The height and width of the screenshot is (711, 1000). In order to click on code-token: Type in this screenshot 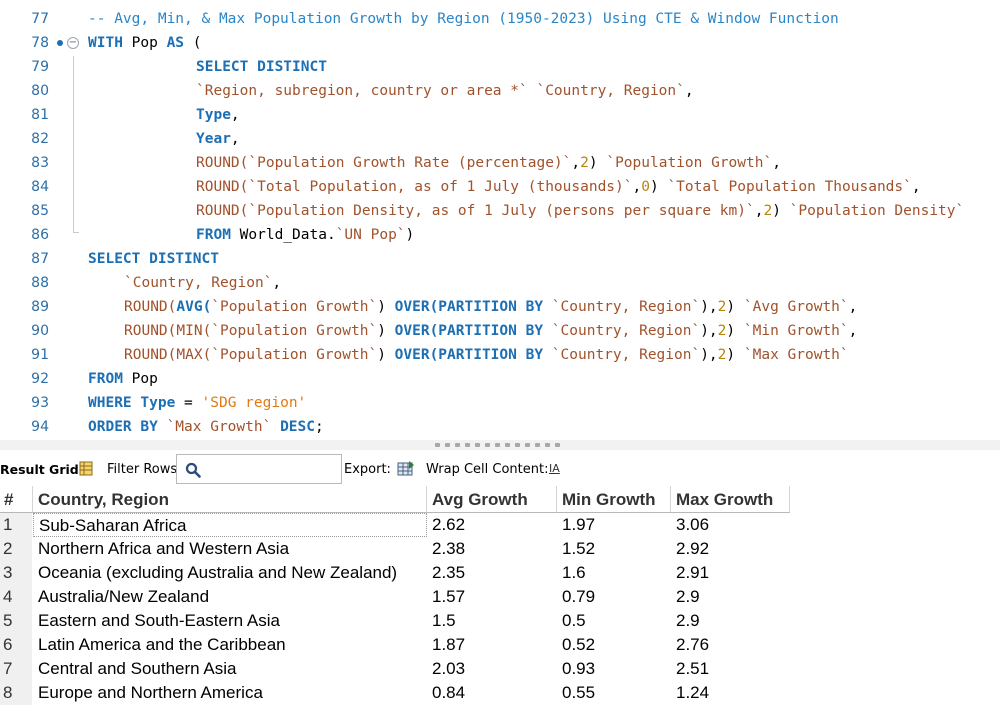, I will do `click(213, 115)`.